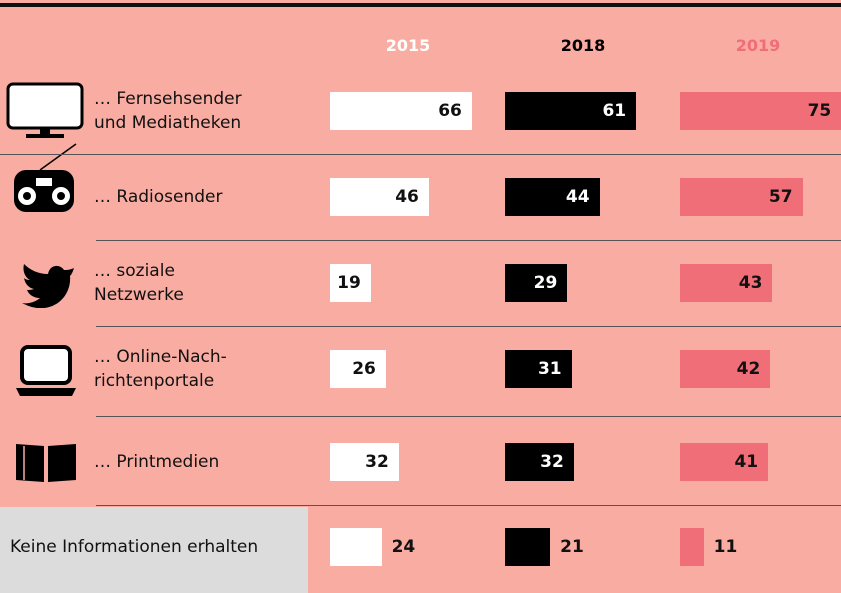 The width and height of the screenshot is (841, 593). What do you see at coordinates (819, 111) in the screenshot?
I see `value-label: 75` at bounding box center [819, 111].